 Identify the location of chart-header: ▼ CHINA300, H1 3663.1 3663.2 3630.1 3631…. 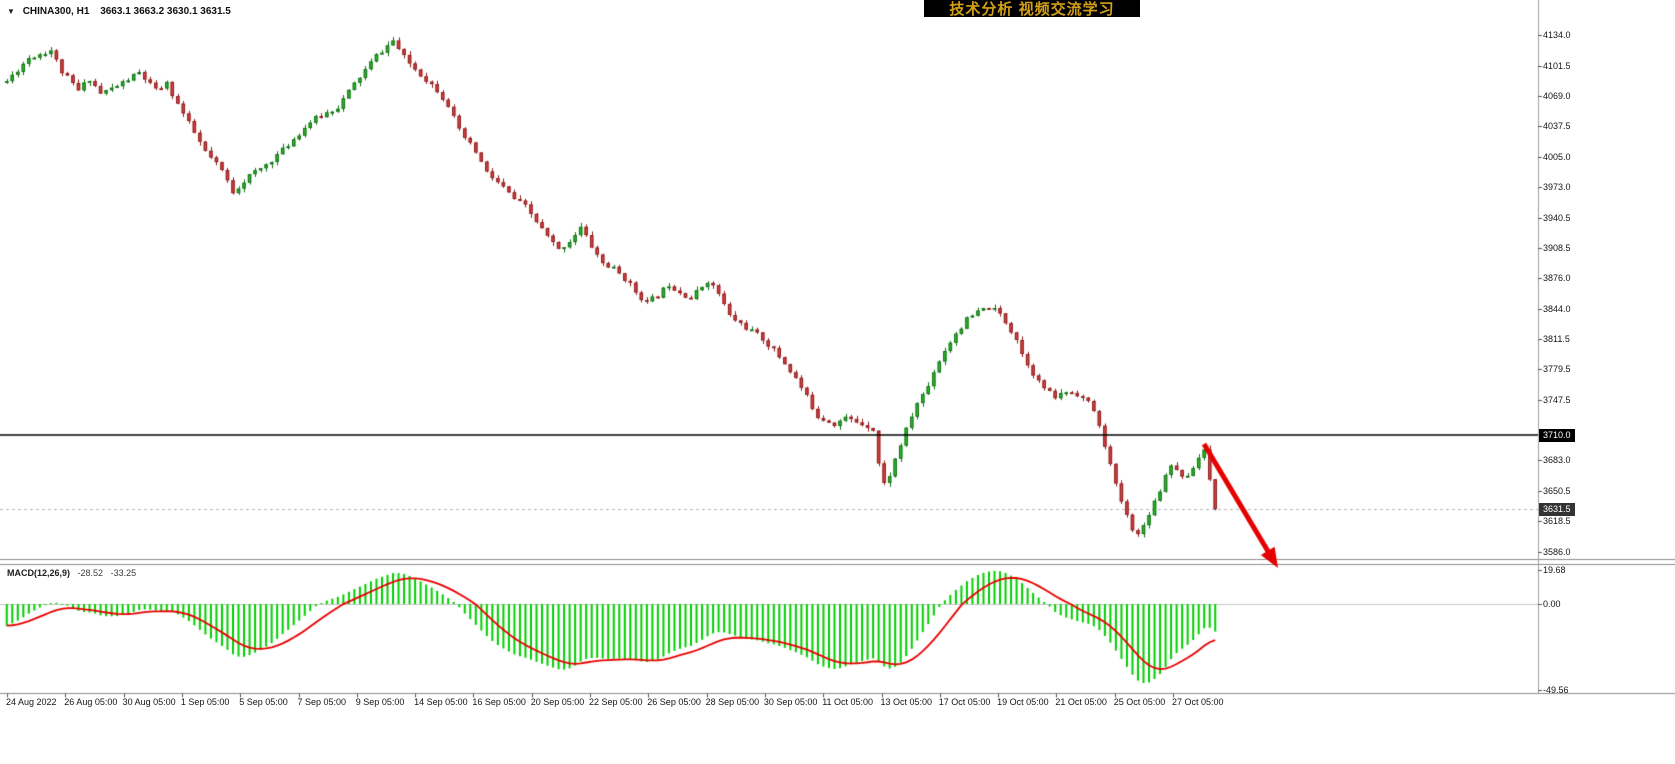
(119, 11).